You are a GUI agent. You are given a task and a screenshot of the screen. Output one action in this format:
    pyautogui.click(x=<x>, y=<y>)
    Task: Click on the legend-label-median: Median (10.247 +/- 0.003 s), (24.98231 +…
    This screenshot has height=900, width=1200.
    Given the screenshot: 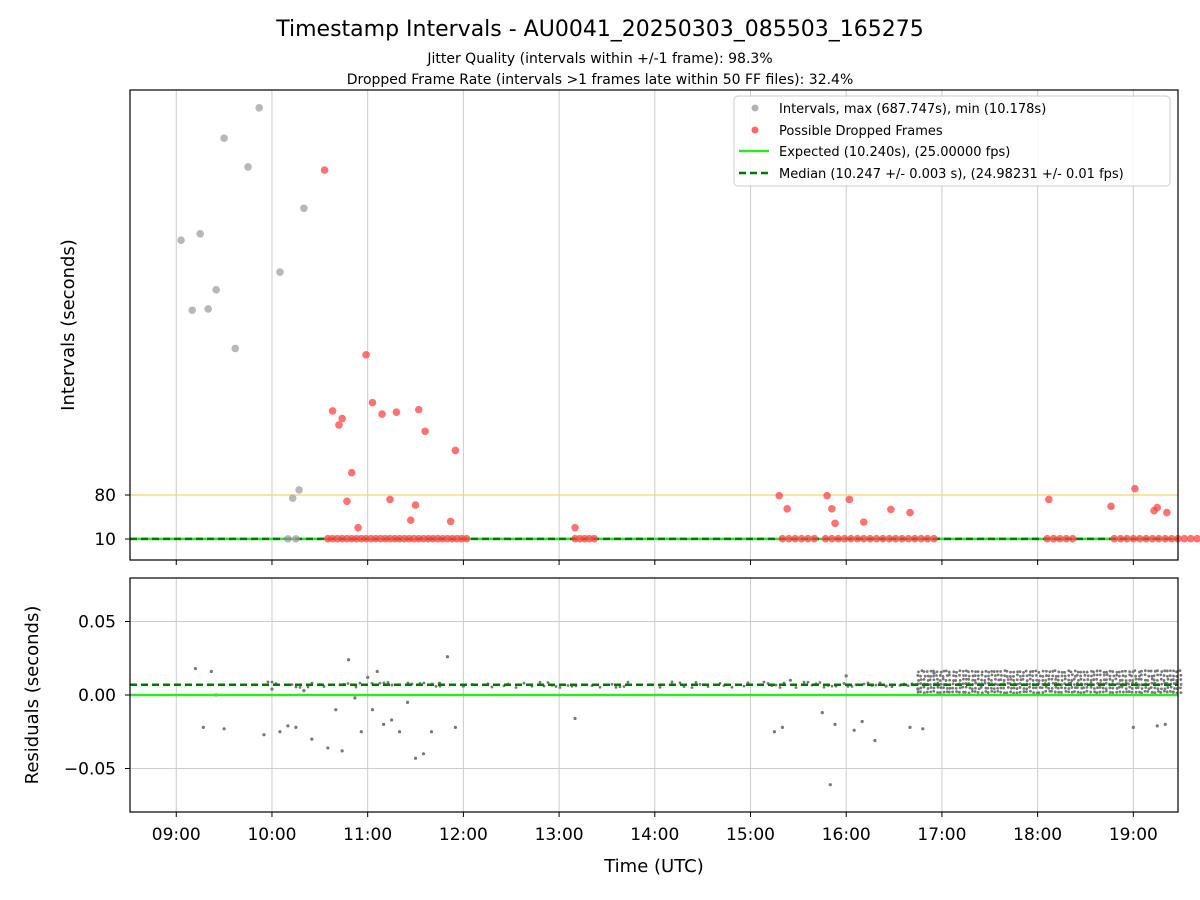 What is the action you would take?
    pyautogui.click(x=951, y=174)
    